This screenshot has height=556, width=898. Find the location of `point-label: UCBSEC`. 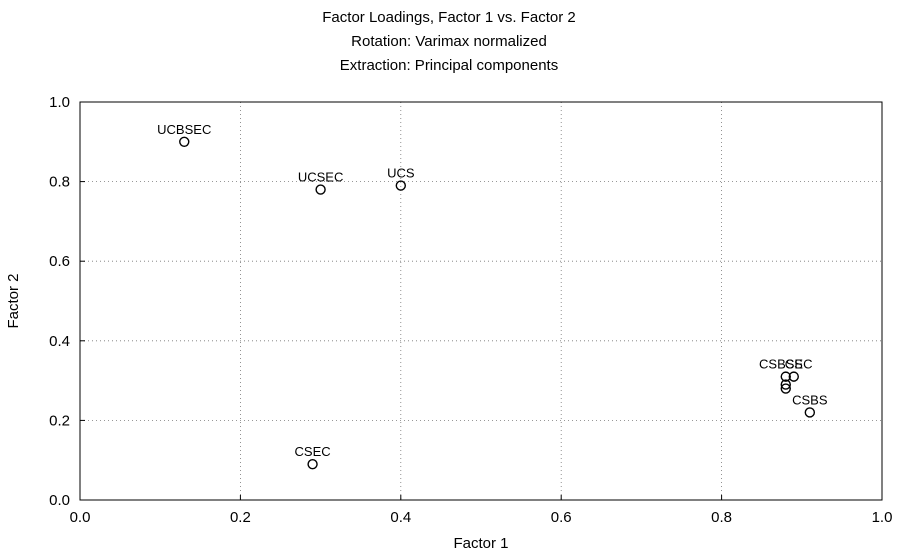

point-label: UCBSEC is located at coordinates (184, 129).